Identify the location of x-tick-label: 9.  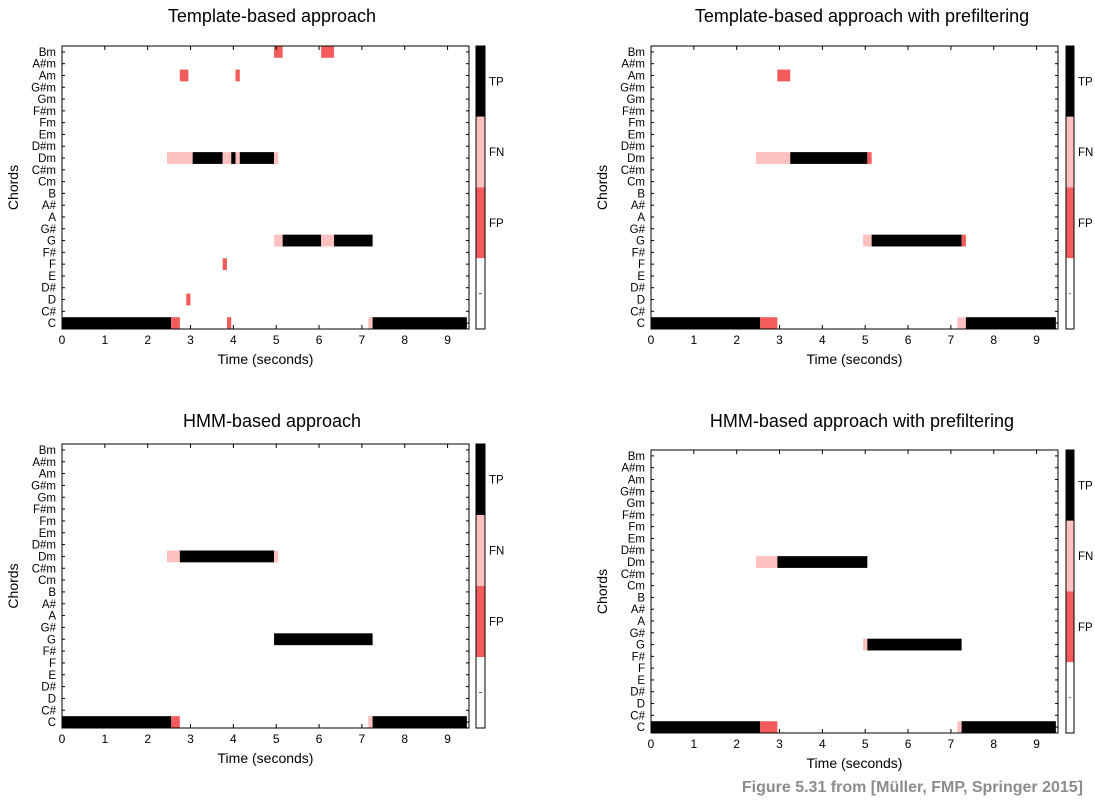
(1036, 744).